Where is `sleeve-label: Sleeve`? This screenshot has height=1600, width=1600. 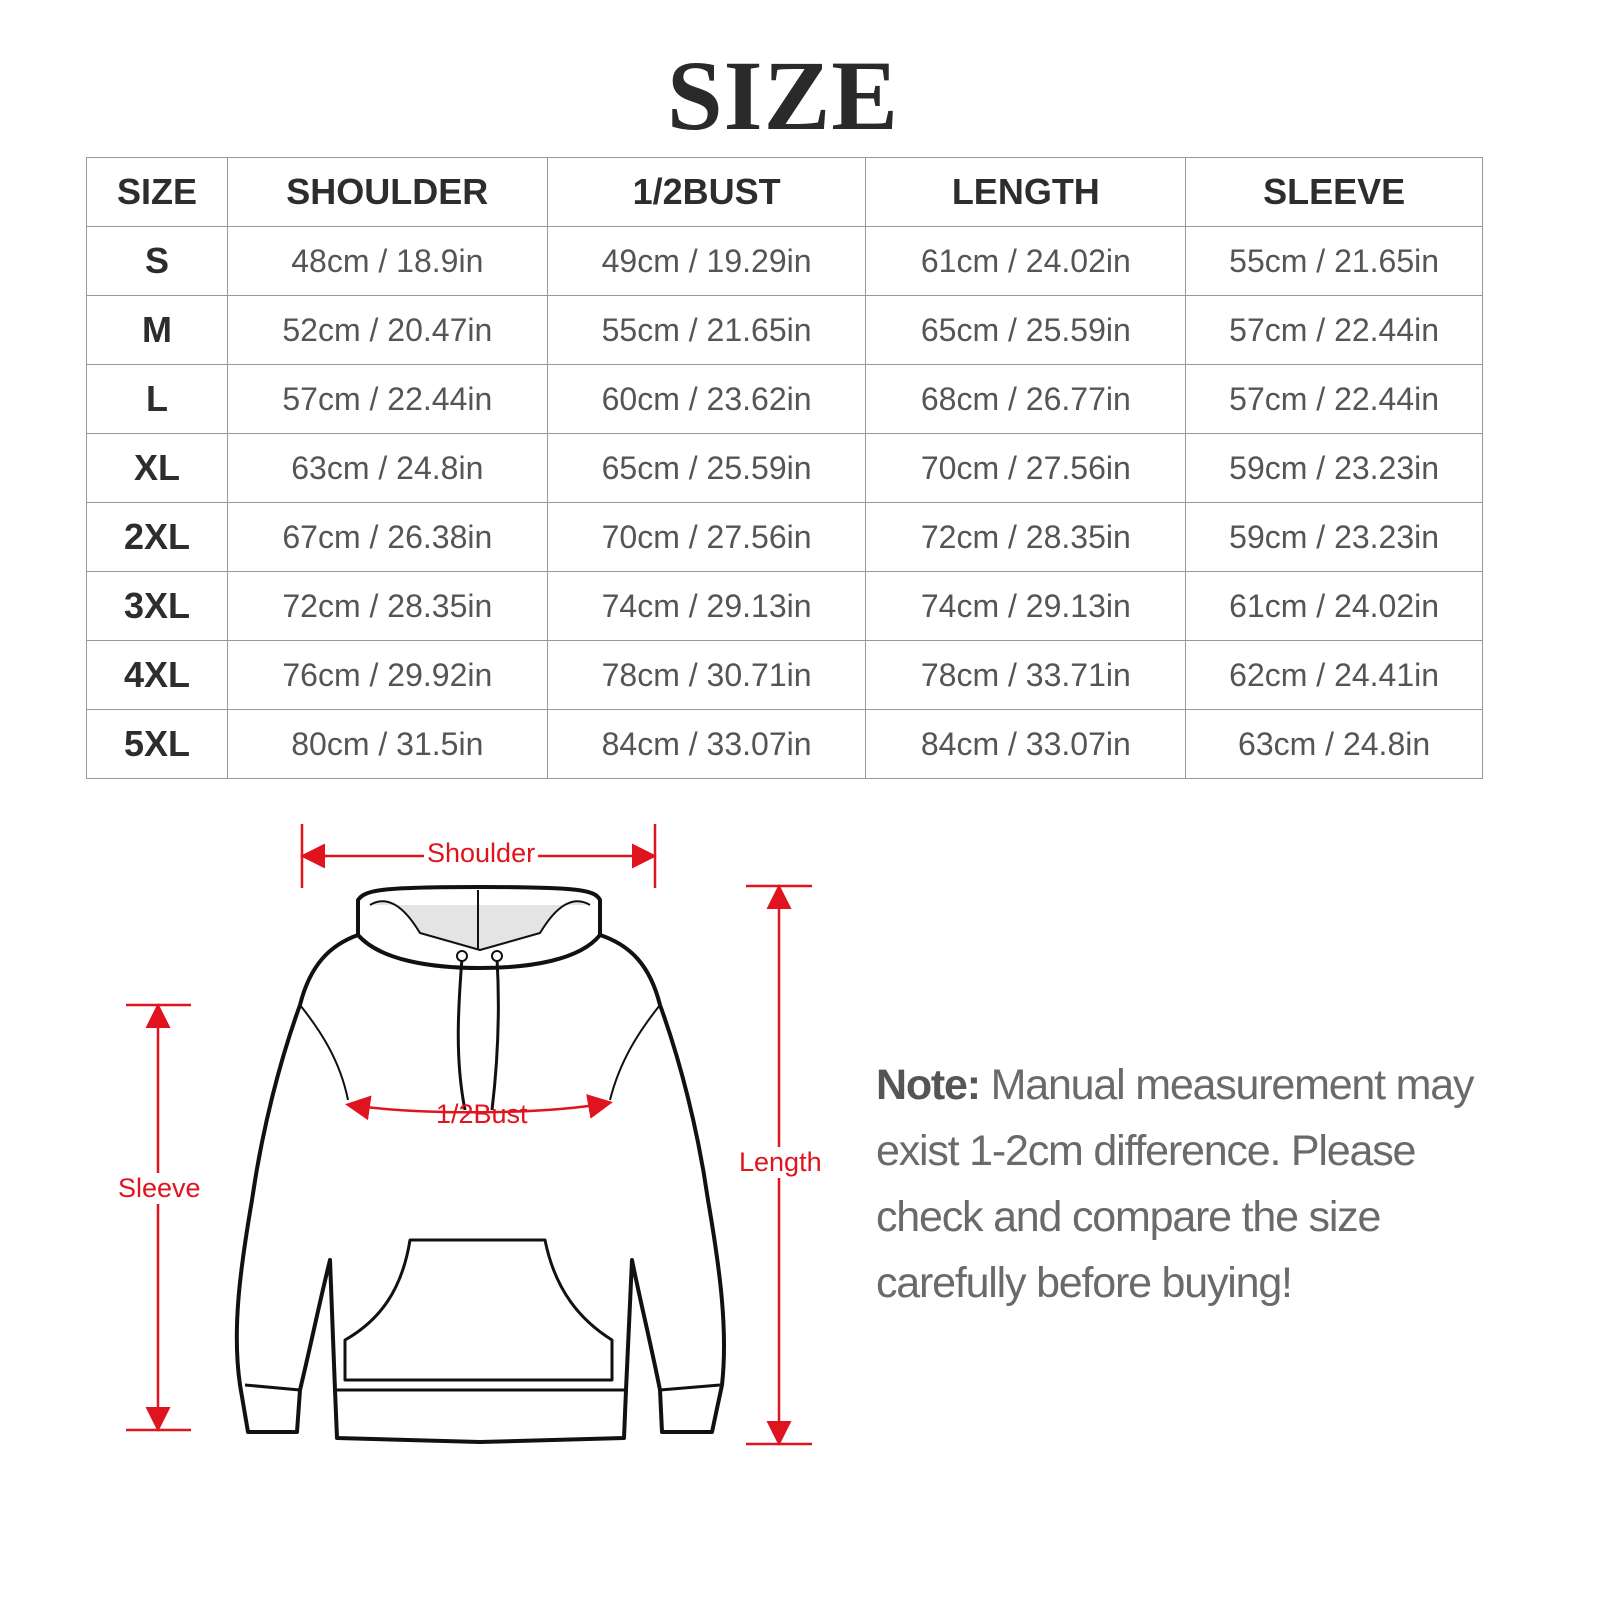
sleeve-label: Sleeve is located at coordinates (159, 1188).